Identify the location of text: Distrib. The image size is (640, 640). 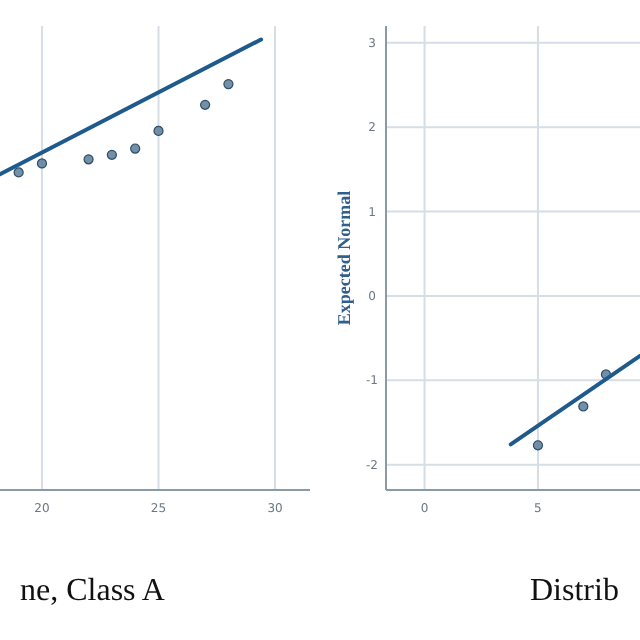
(574, 591).